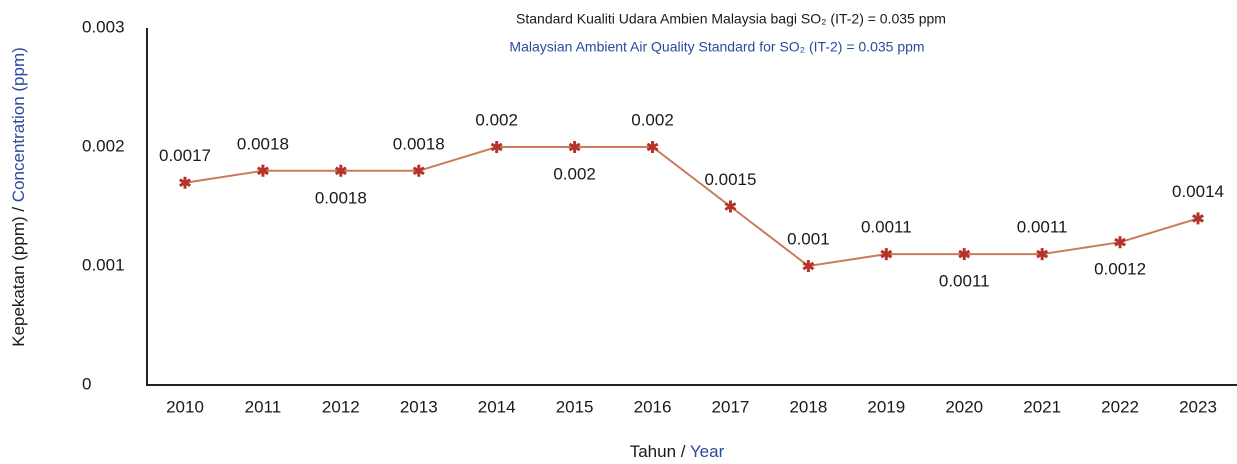  Describe the element at coordinates (103, 145) in the screenshot. I see `y-tick-label: 0.002` at that location.